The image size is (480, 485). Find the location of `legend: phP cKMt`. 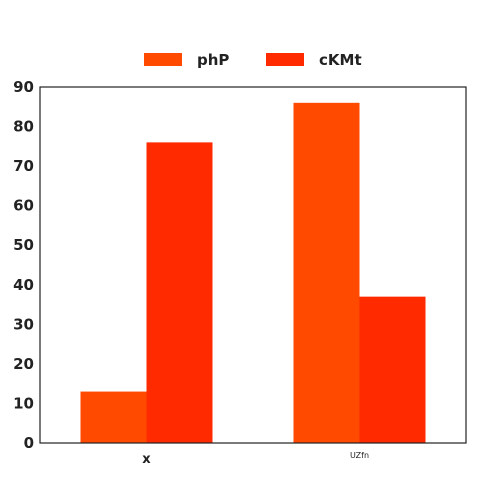

legend: phP cKMt is located at coordinates (253, 60).